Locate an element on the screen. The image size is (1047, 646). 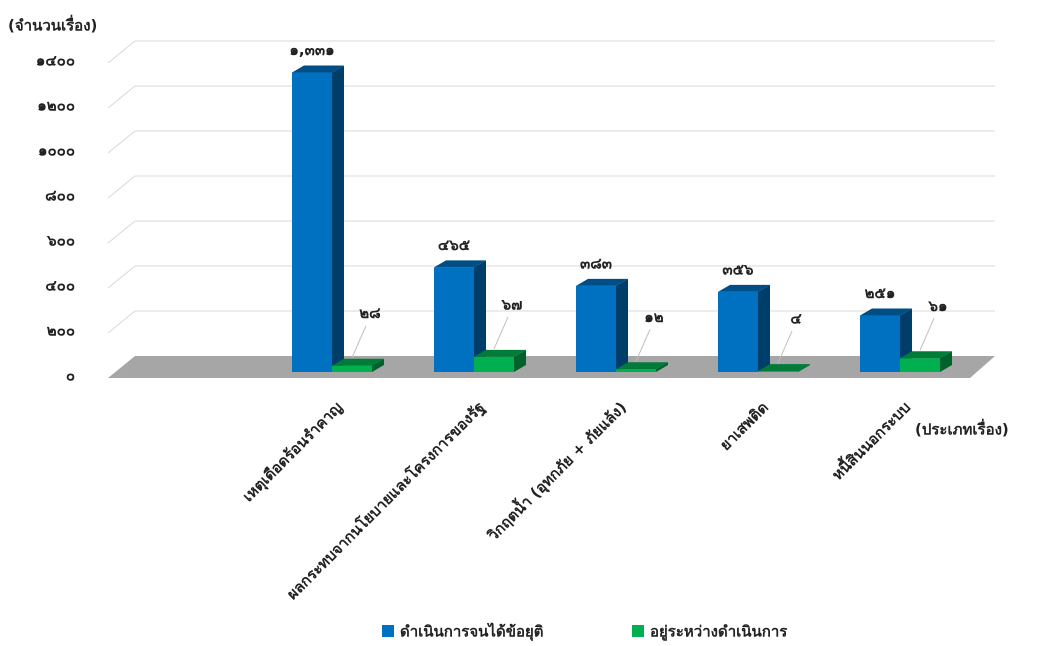
x-tick-label: ยาเสพติด is located at coordinates (744, 426).